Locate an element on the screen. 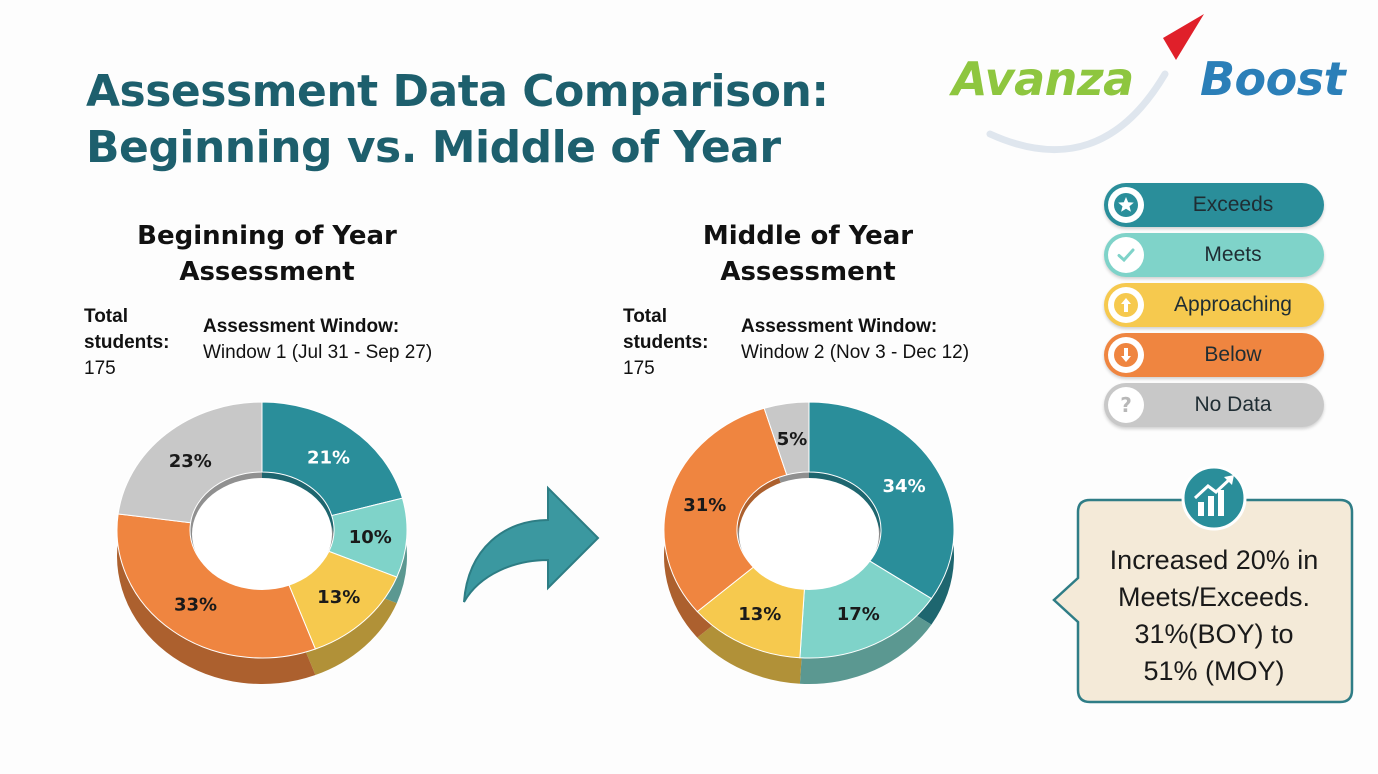 This screenshot has width=1378, height=774. boy-label-no-data: 23% is located at coordinates (190, 461).